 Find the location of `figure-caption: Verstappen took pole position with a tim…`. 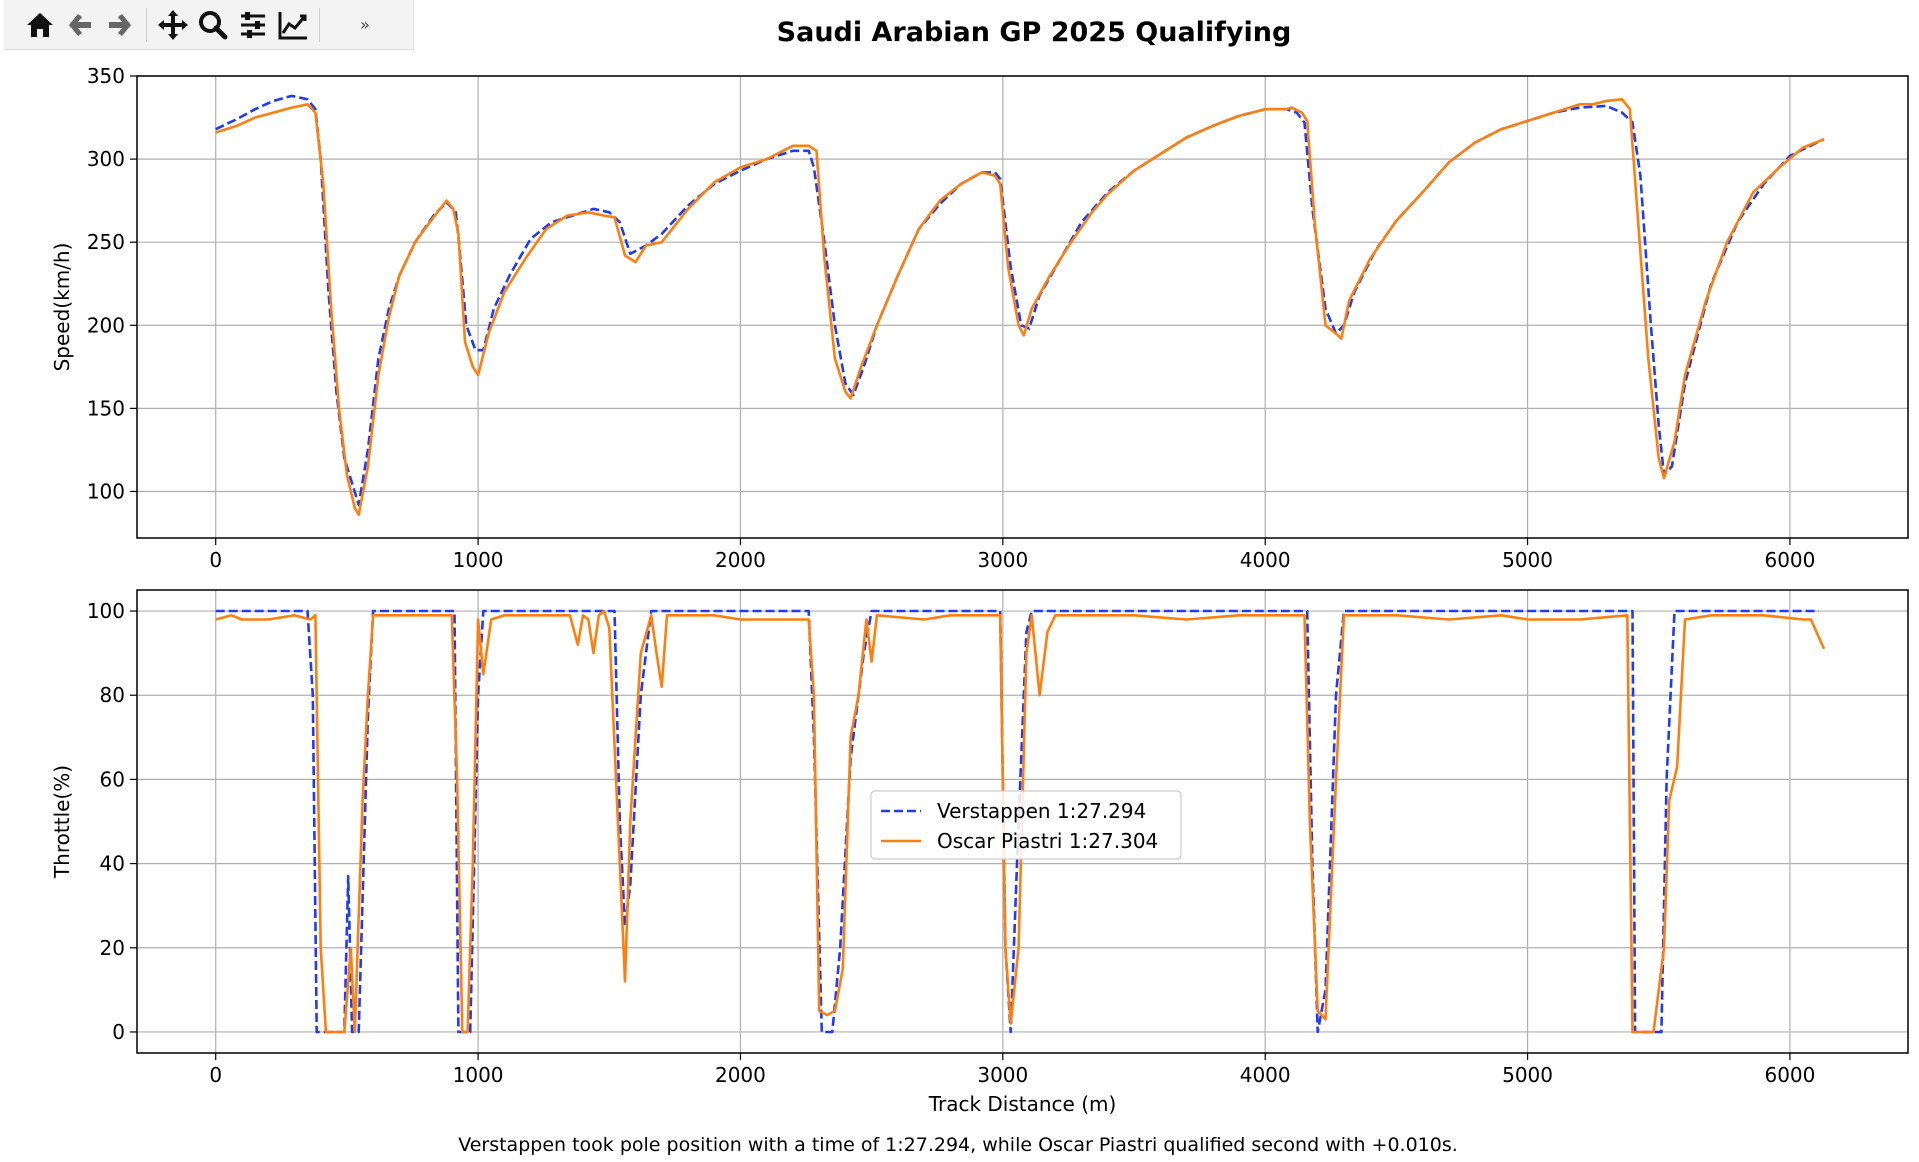

figure-caption: Verstappen took pole position with a tim… is located at coordinates (958, 1145).